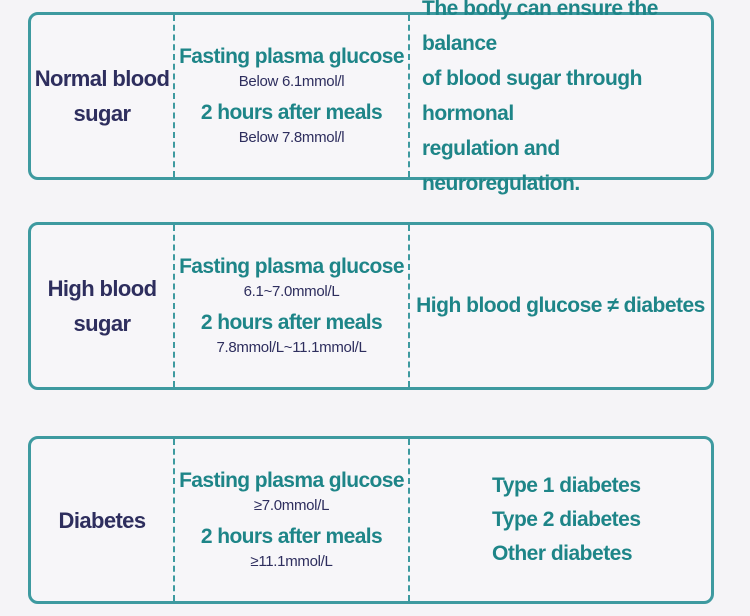 The image size is (750, 616). I want to click on description-text: High blood glucose ≠ diabetes, so click(560, 305).